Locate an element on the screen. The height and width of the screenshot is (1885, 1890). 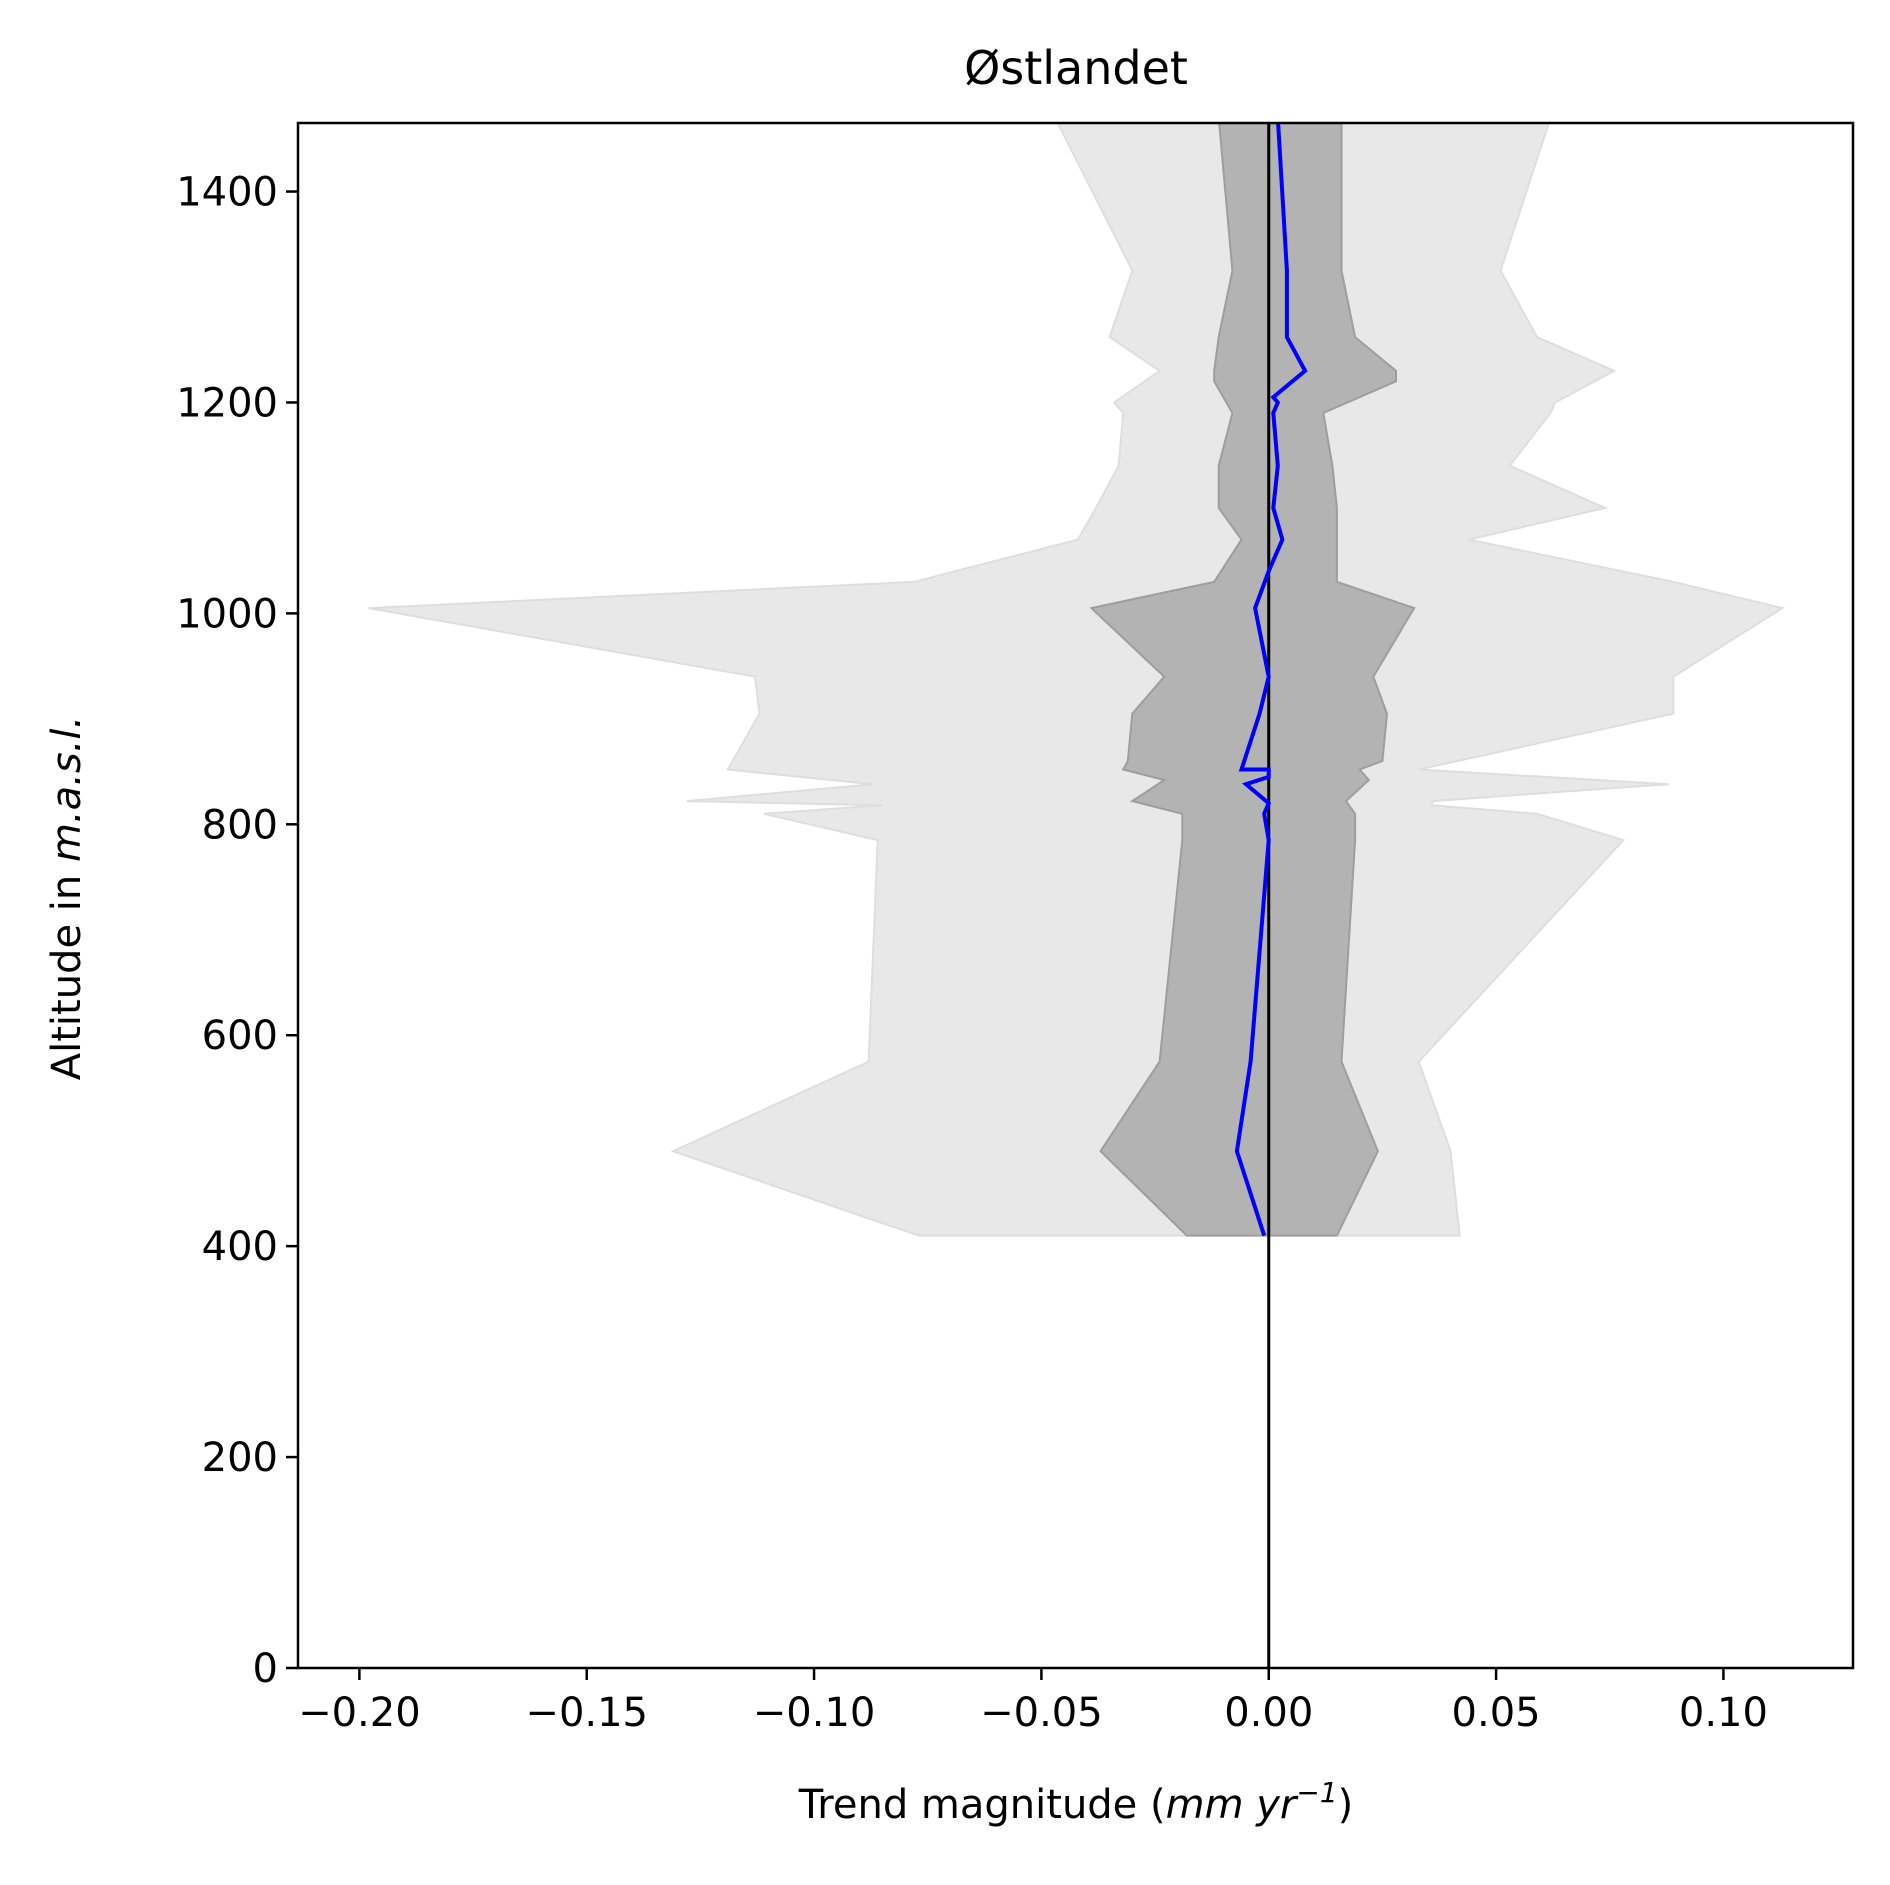
x-axis-label-suffix: ) is located at coordinates (1346, 1805).